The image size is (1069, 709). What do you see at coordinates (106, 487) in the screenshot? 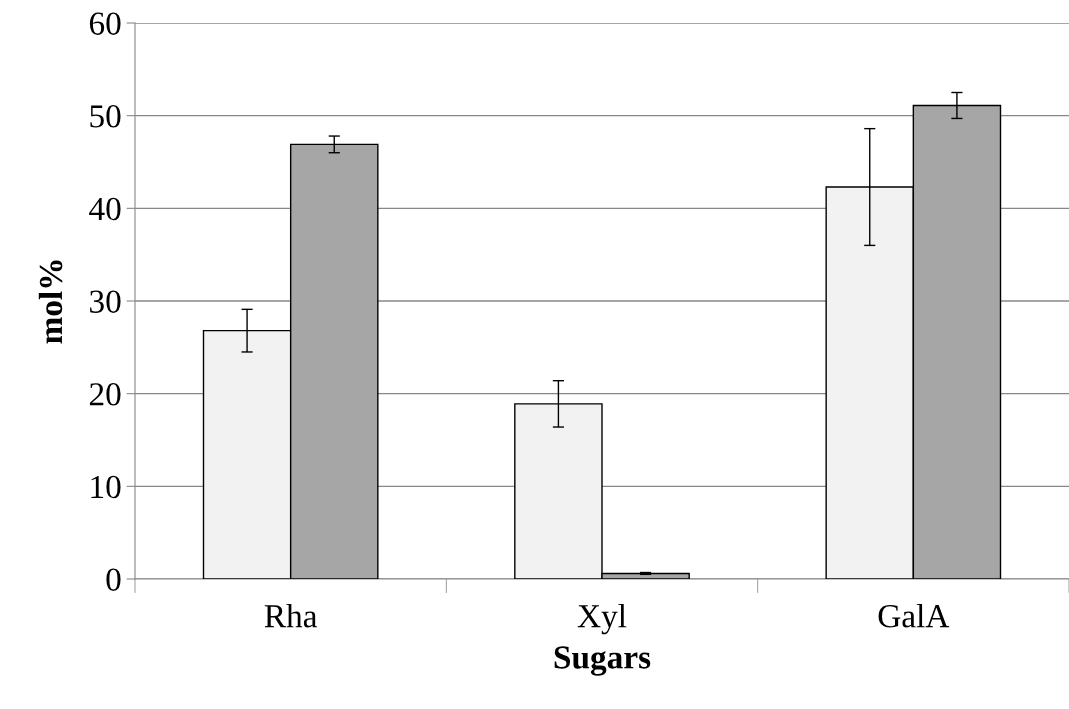
I see `y-tick-label: 10` at bounding box center [106, 487].